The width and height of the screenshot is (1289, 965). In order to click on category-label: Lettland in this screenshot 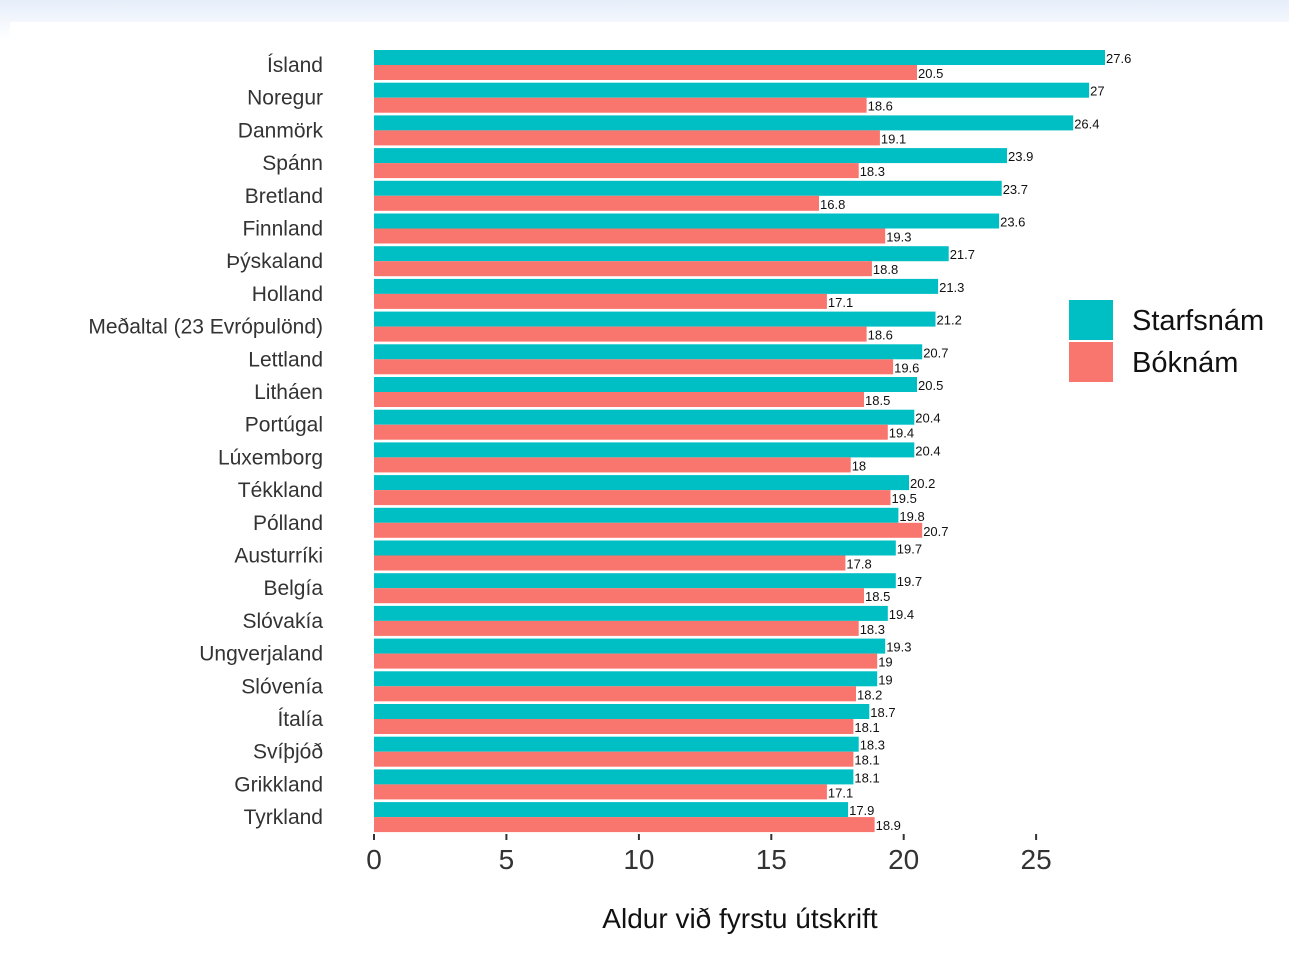, I will do `click(285, 359)`.